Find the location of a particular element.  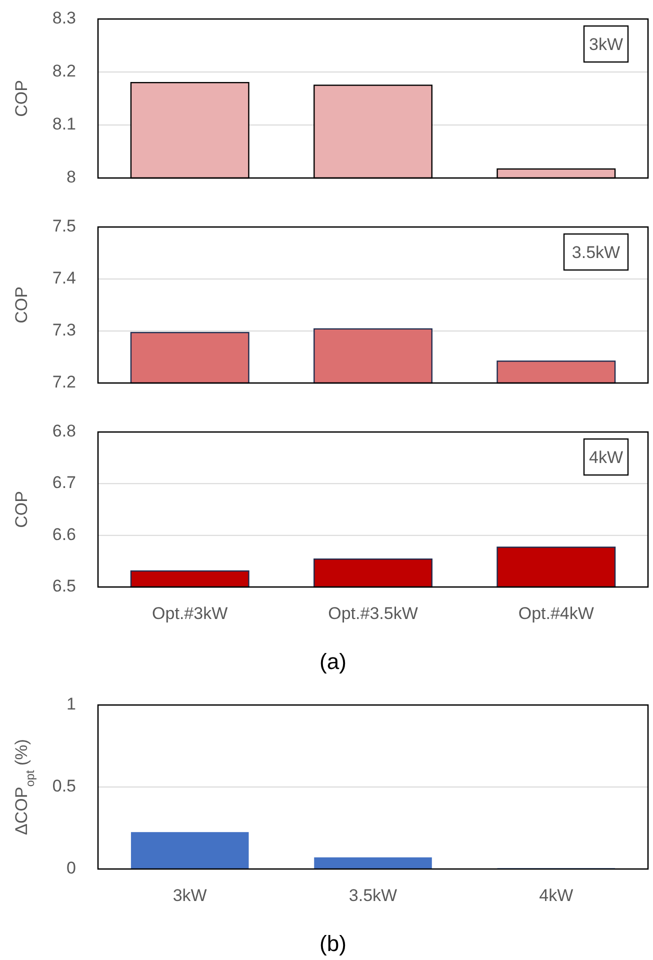

y-tick-label: 8 is located at coordinates (71, 176).